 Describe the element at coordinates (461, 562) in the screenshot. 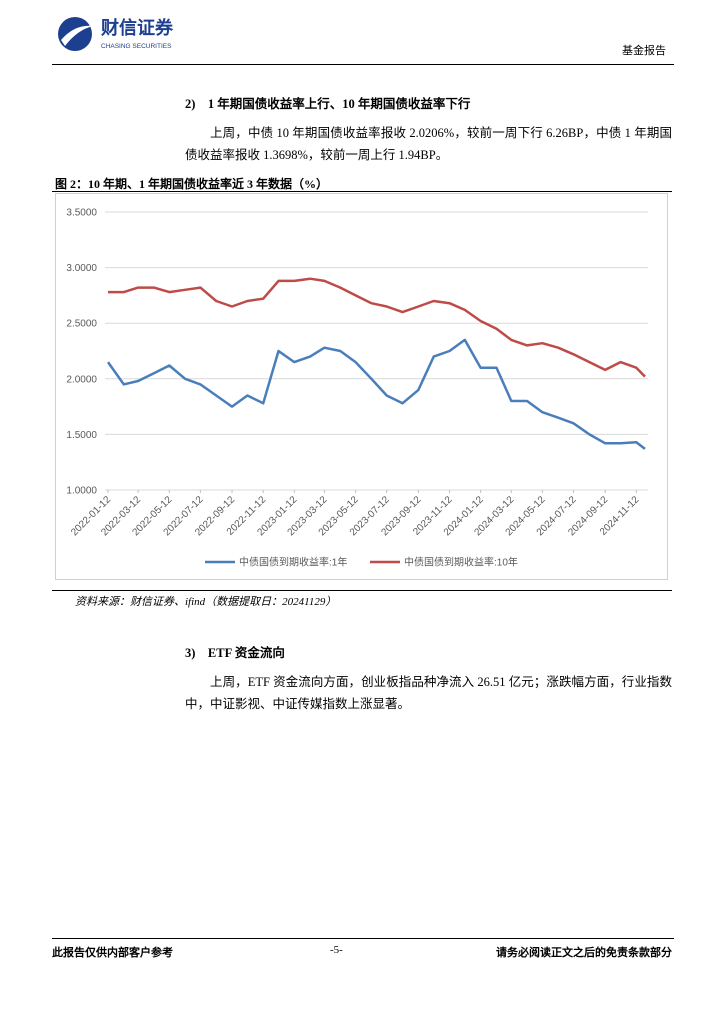

I see `legend-label: 中债国债到期收益率:10年` at that location.